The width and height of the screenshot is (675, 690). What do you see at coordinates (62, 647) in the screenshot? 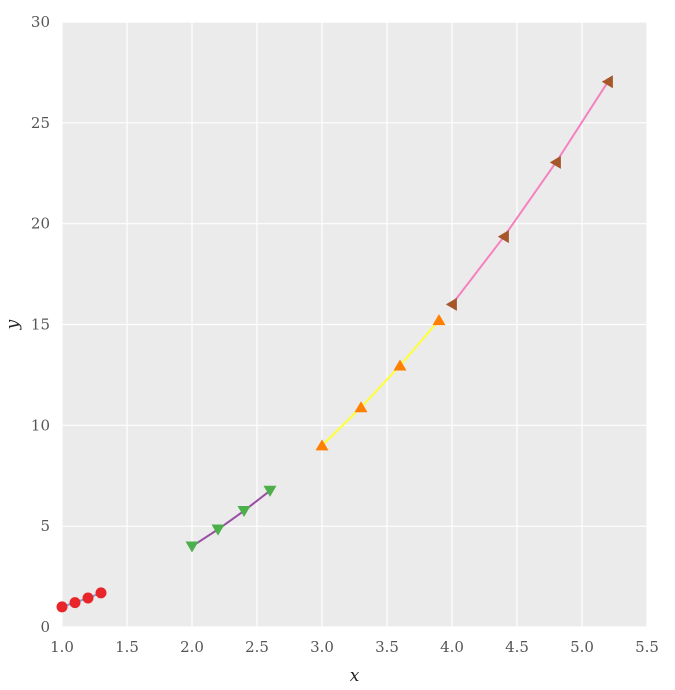
I see `x-tick-label: 1.0` at bounding box center [62, 647].